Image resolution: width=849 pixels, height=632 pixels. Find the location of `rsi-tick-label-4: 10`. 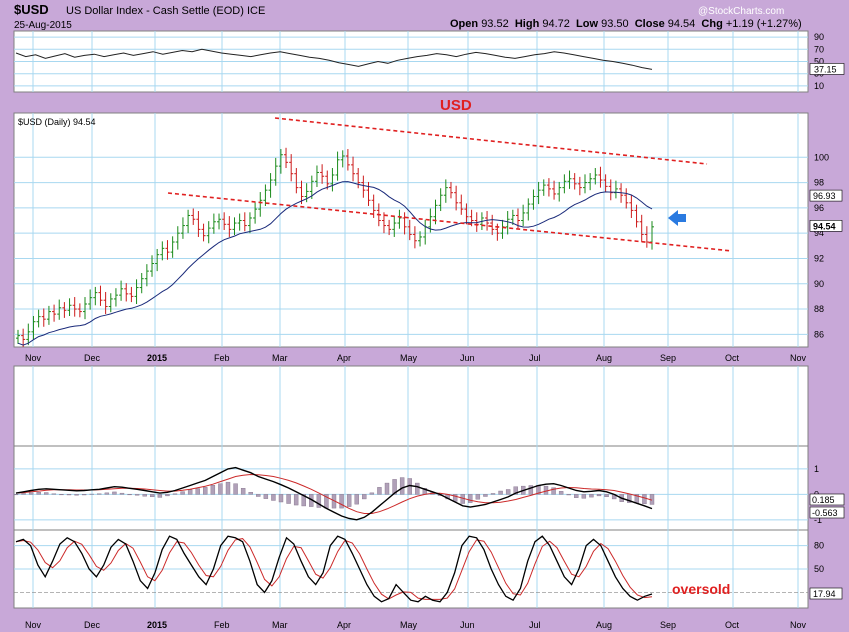

rsi-tick-label-4: 10 is located at coordinates (819, 86).